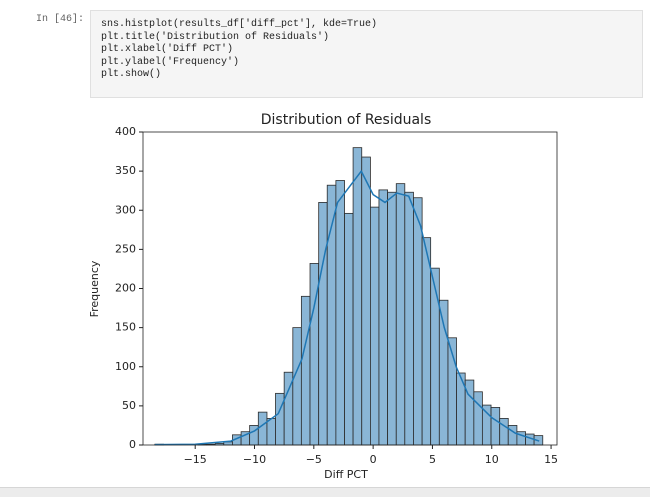  Describe the element at coordinates (551, 459) in the screenshot. I see `x-tick-label: 15` at that location.